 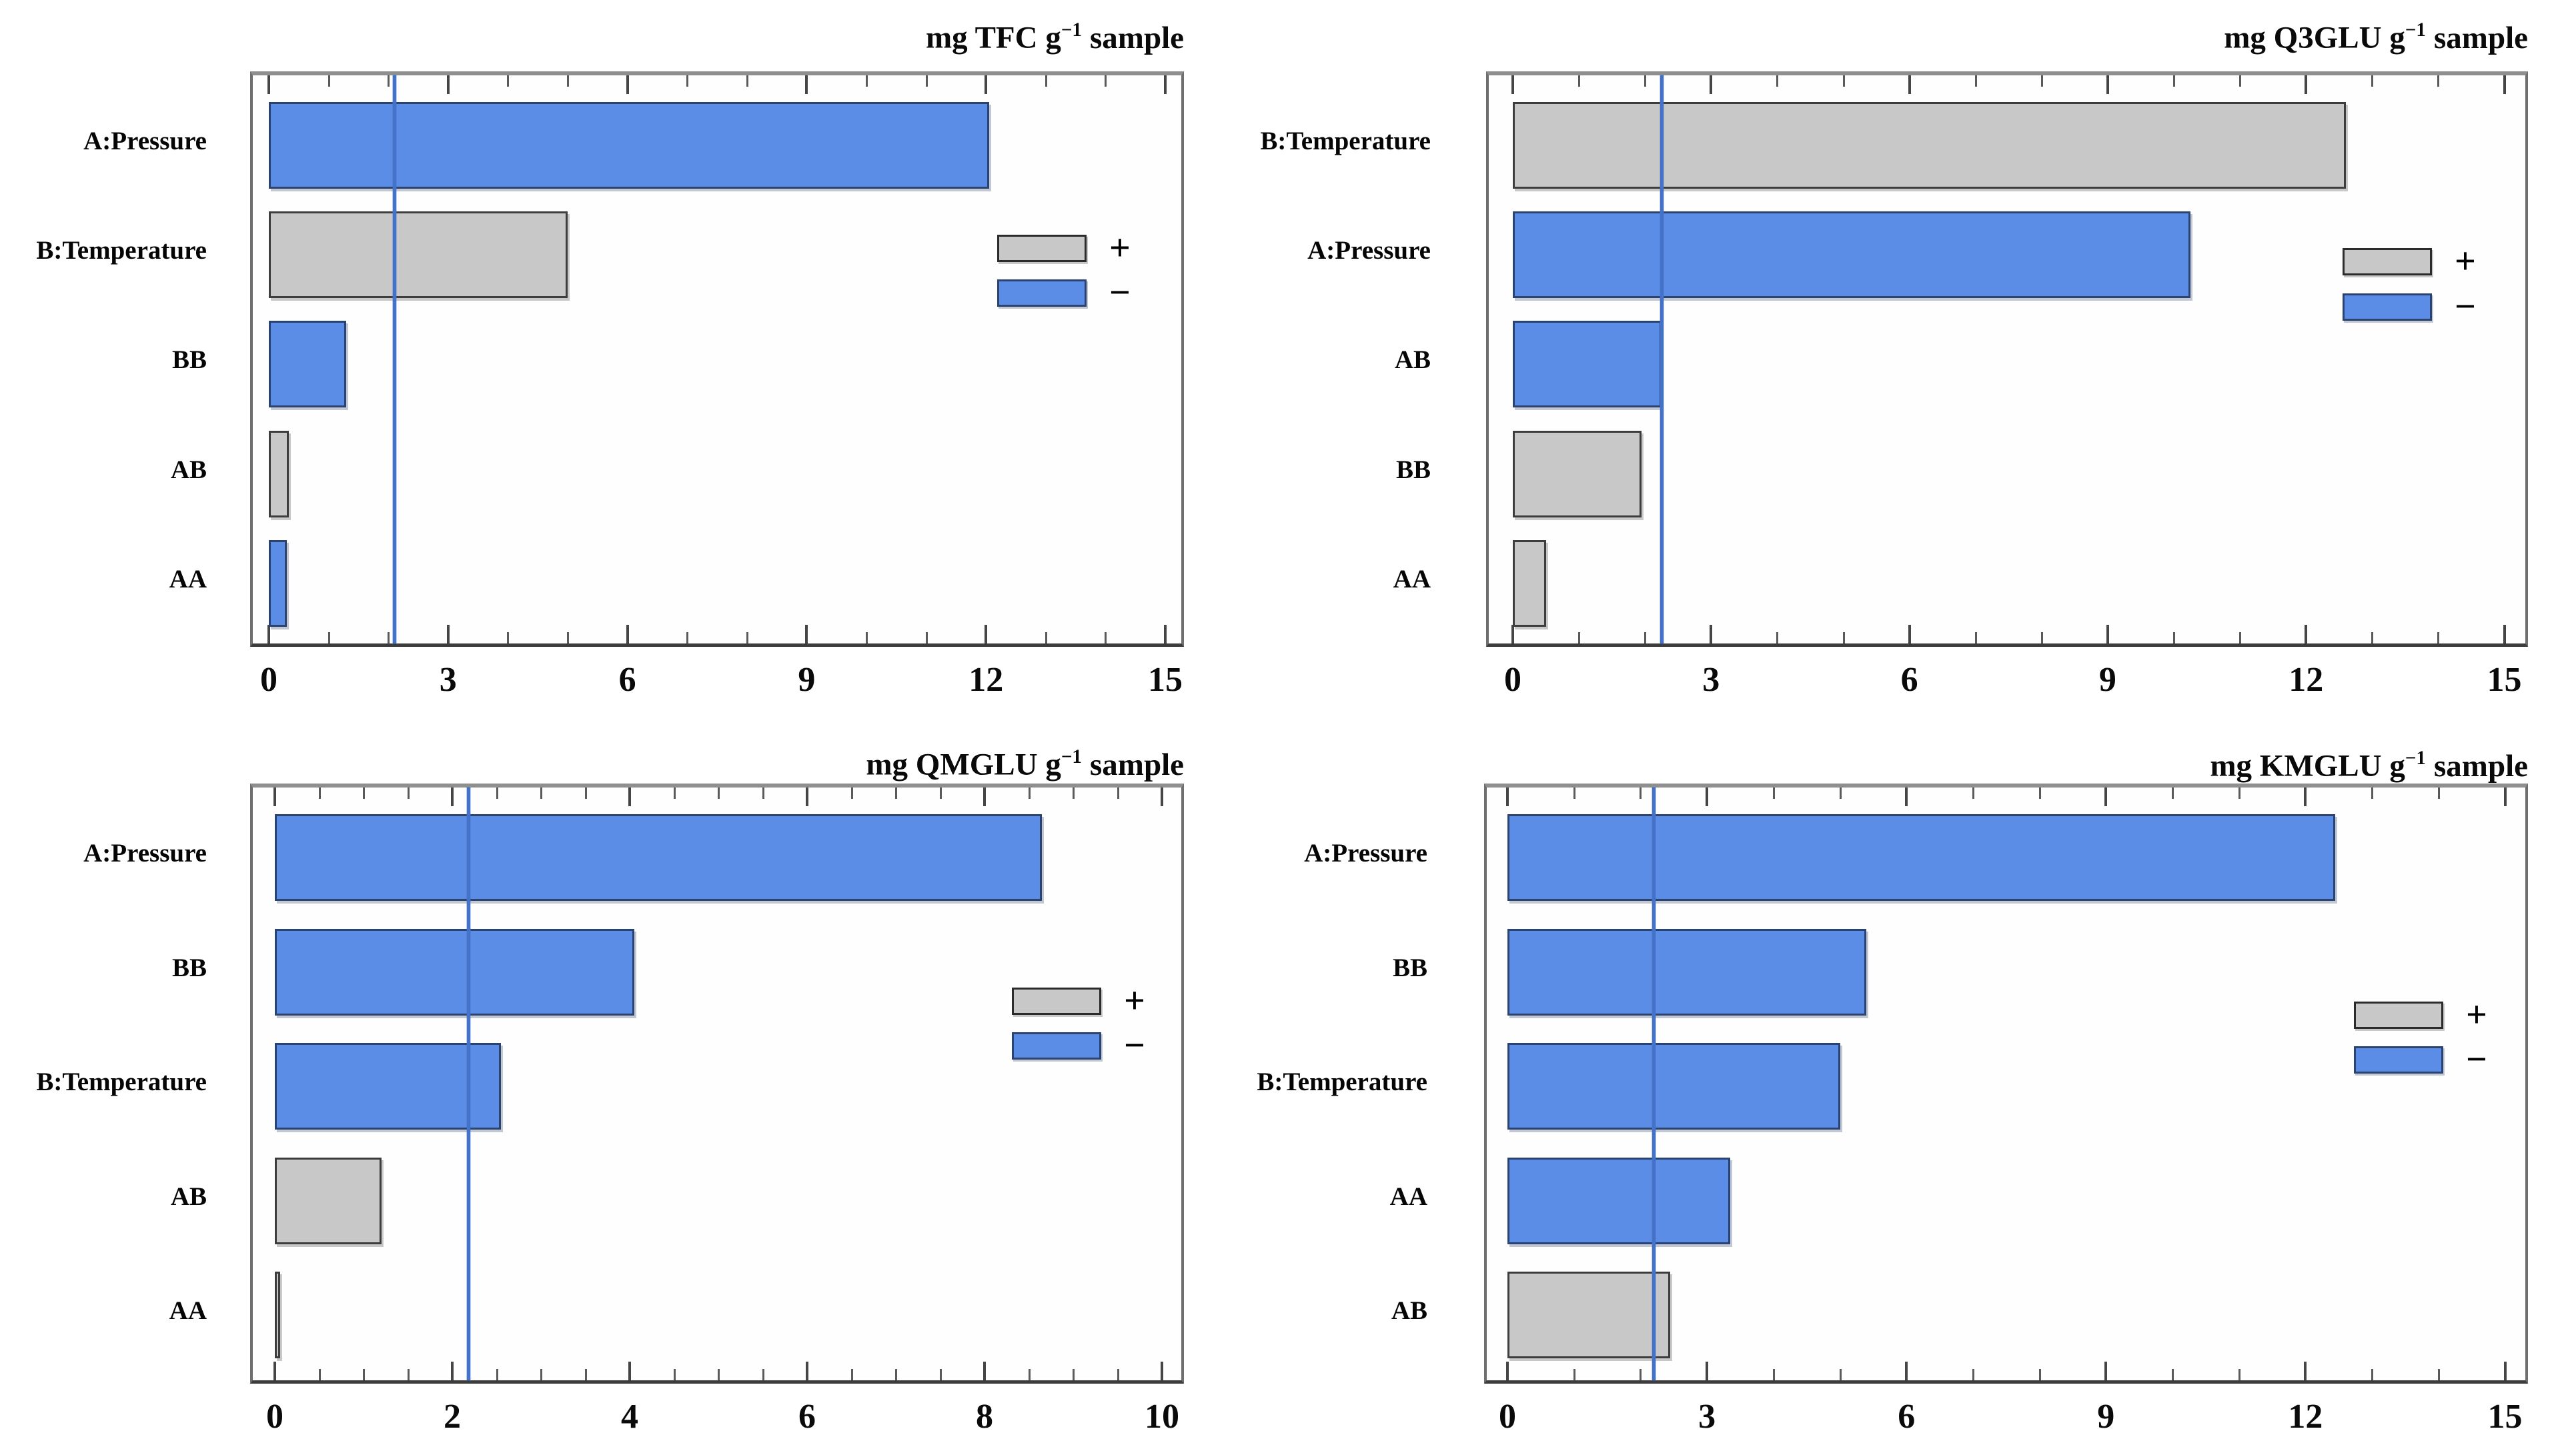 I want to click on reference-line, so click(x=395, y=359).